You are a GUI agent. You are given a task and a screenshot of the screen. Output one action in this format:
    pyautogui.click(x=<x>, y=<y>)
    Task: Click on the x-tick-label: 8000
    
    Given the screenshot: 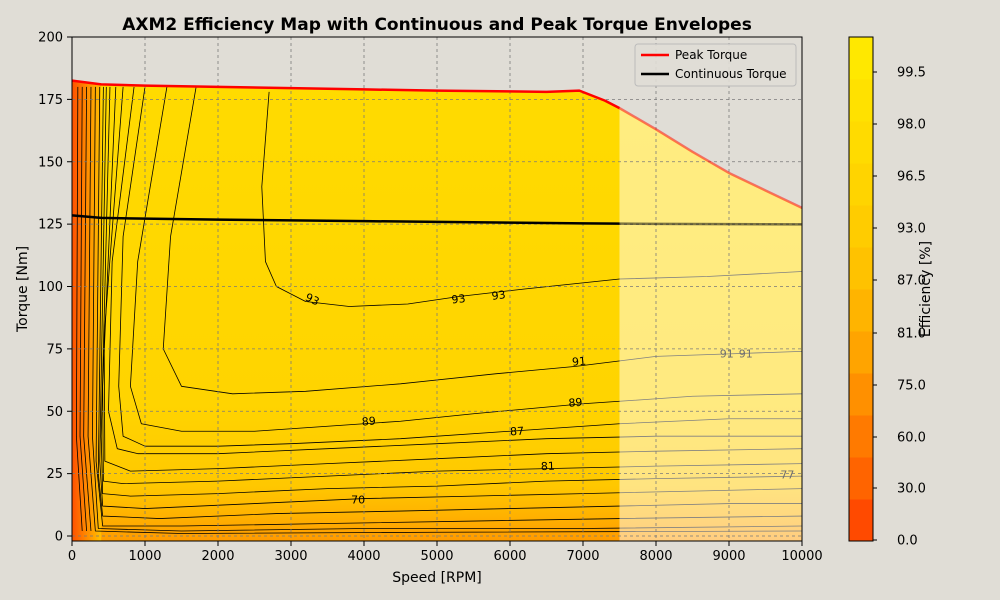 What is the action you would take?
    pyautogui.click(x=655, y=556)
    